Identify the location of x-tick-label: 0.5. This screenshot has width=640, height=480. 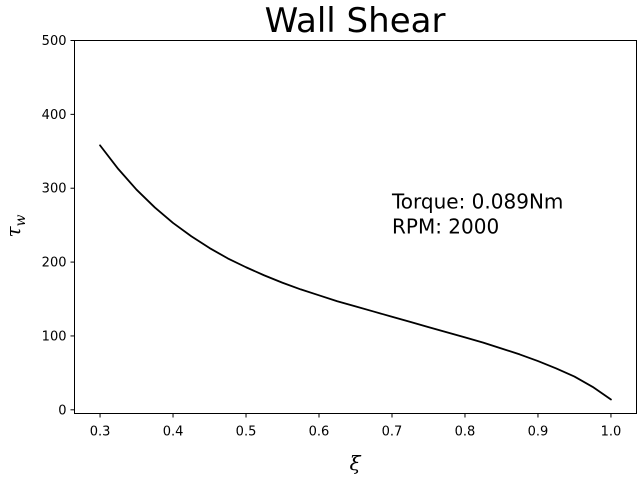
(246, 432).